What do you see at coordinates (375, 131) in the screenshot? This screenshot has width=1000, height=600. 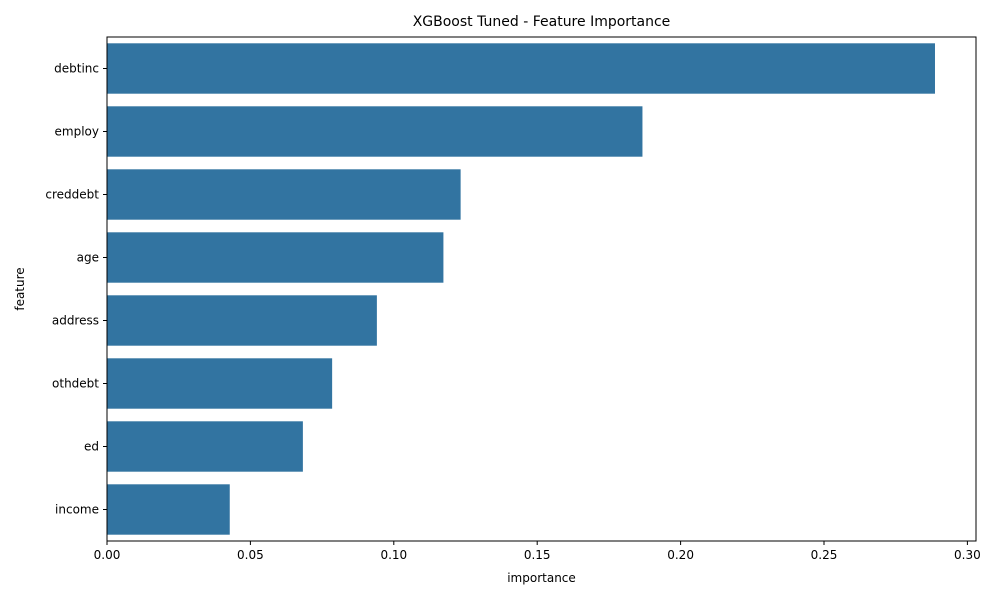 I see `bar-employ` at bounding box center [375, 131].